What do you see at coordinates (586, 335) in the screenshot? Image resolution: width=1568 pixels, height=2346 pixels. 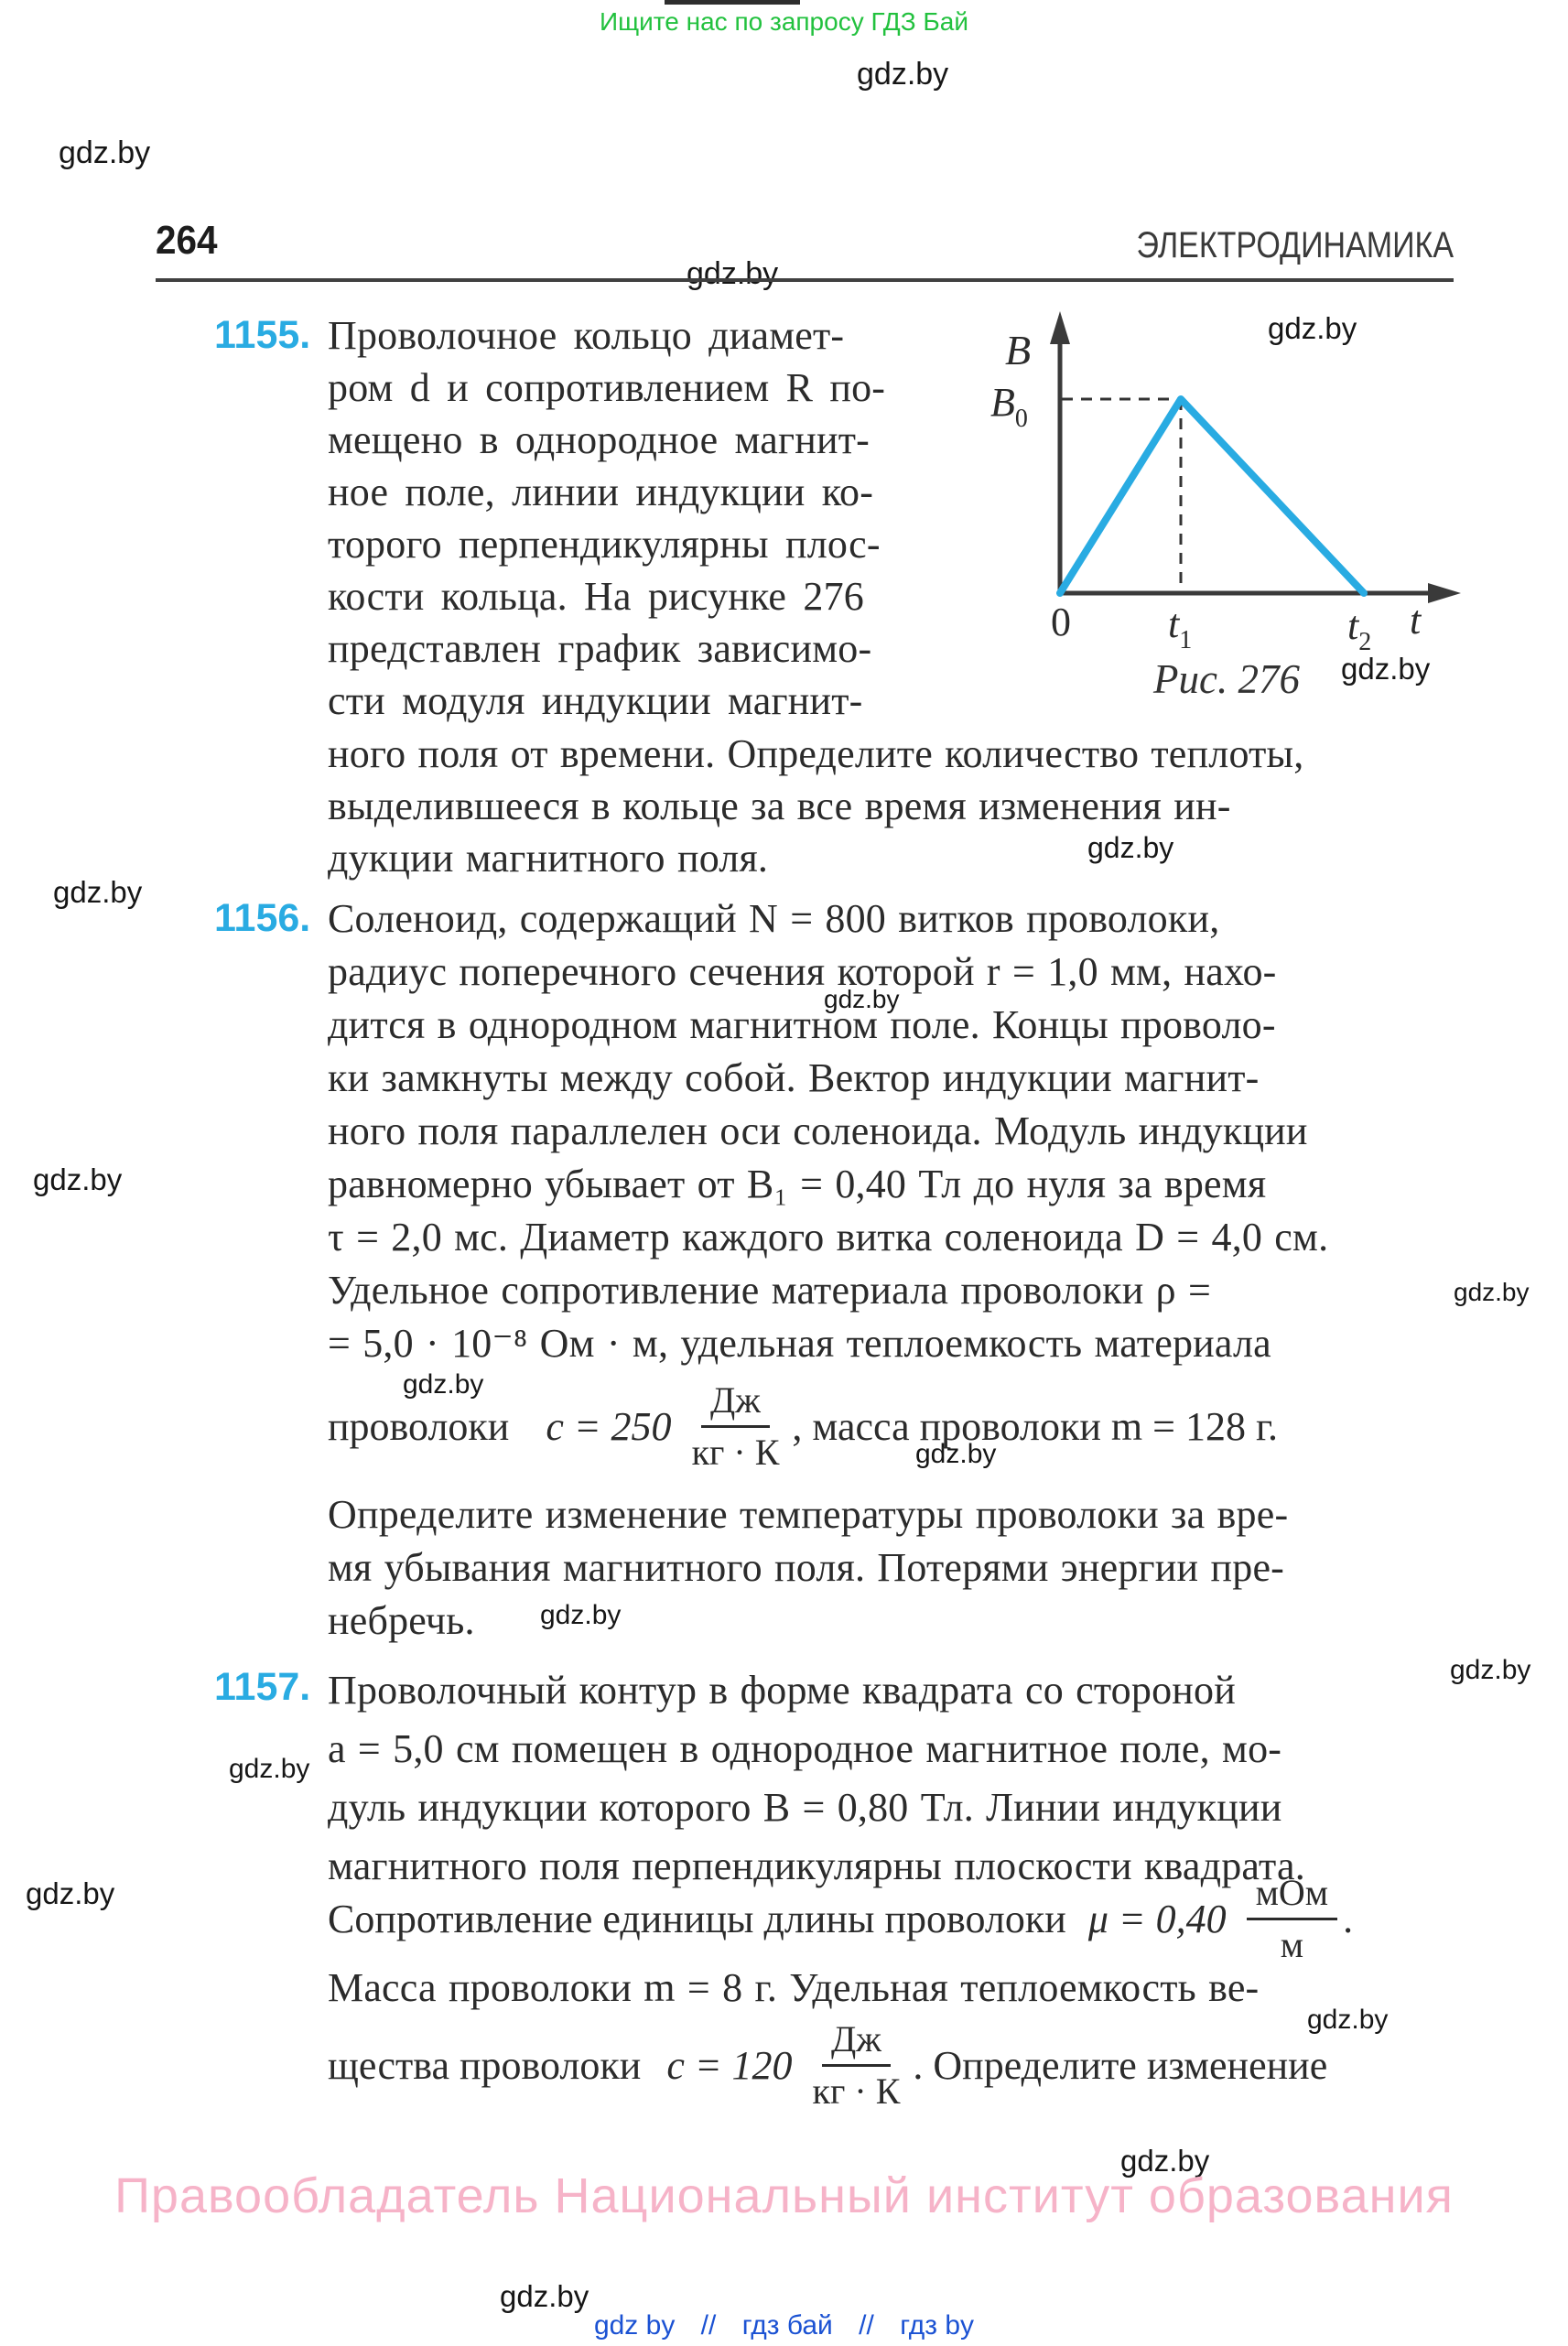 I see `text-line: Проволочное кольцо диамет-` at bounding box center [586, 335].